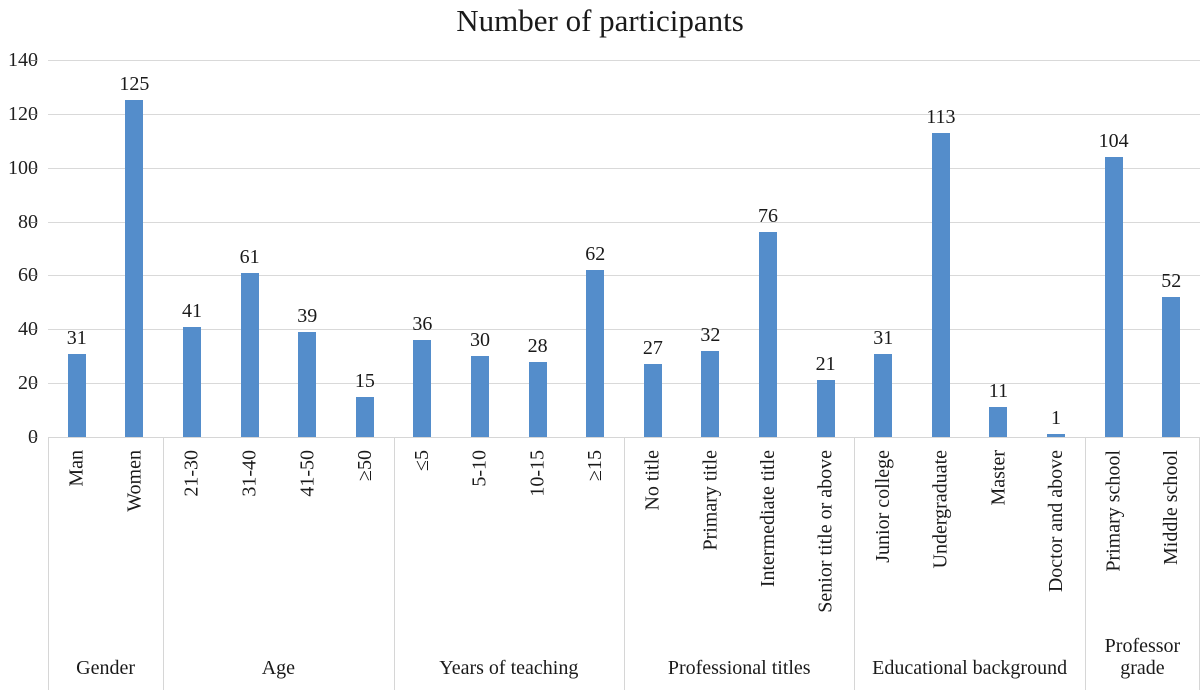  I want to click on group-label: Professor grade, so click(1142, 657).